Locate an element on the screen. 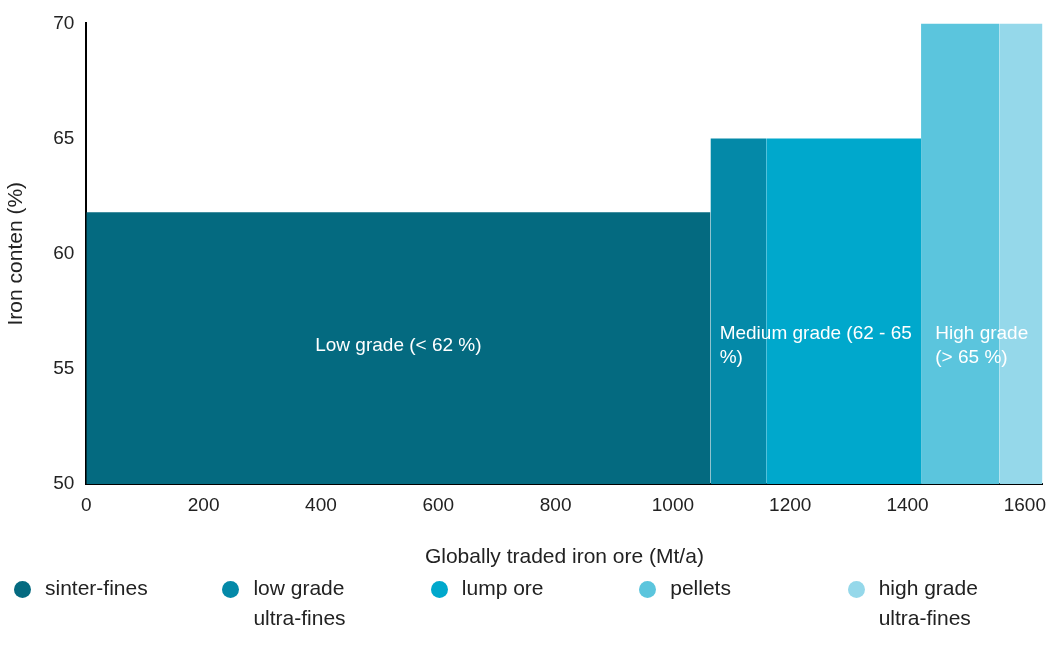 The image size is (1056, 664). legend-label: sinter-fines is located at coordinates (96, 587).